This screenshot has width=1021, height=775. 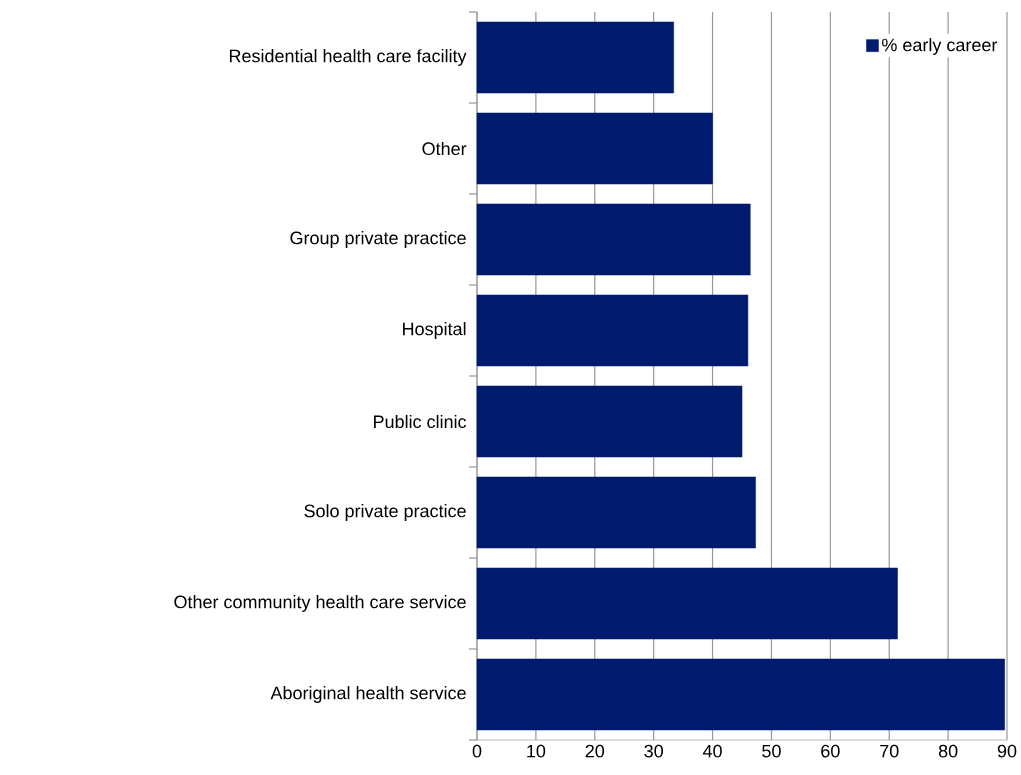 What do you see at coordinates (771, 751) in the screenshot?
I see `x-tick-label: 50` at bounding box center [771, 751].